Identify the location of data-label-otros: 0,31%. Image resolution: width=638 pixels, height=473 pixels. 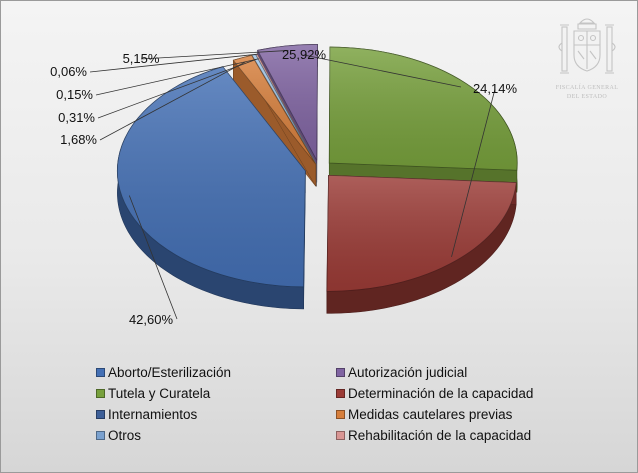
(76, 117).